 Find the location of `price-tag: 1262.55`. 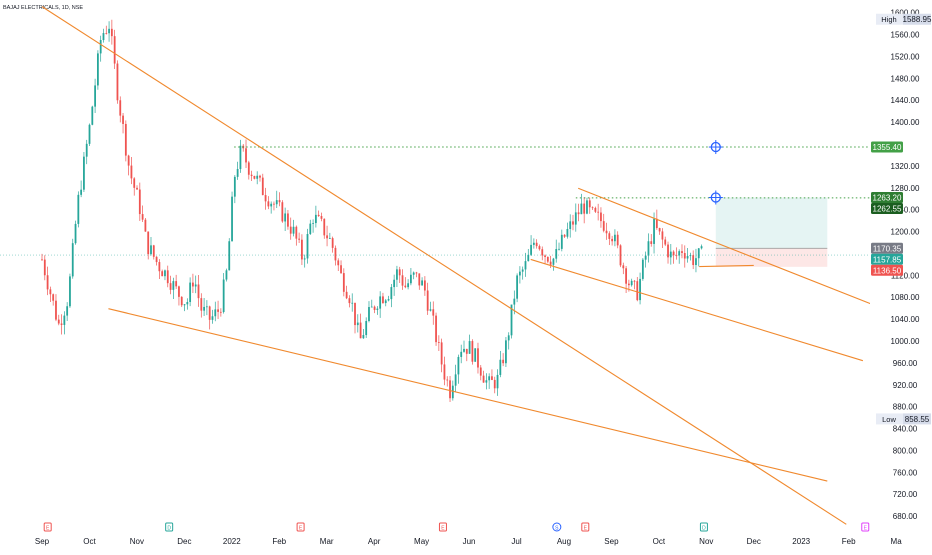

price-tag: 1262.55 is located at coordinates (887, 208).